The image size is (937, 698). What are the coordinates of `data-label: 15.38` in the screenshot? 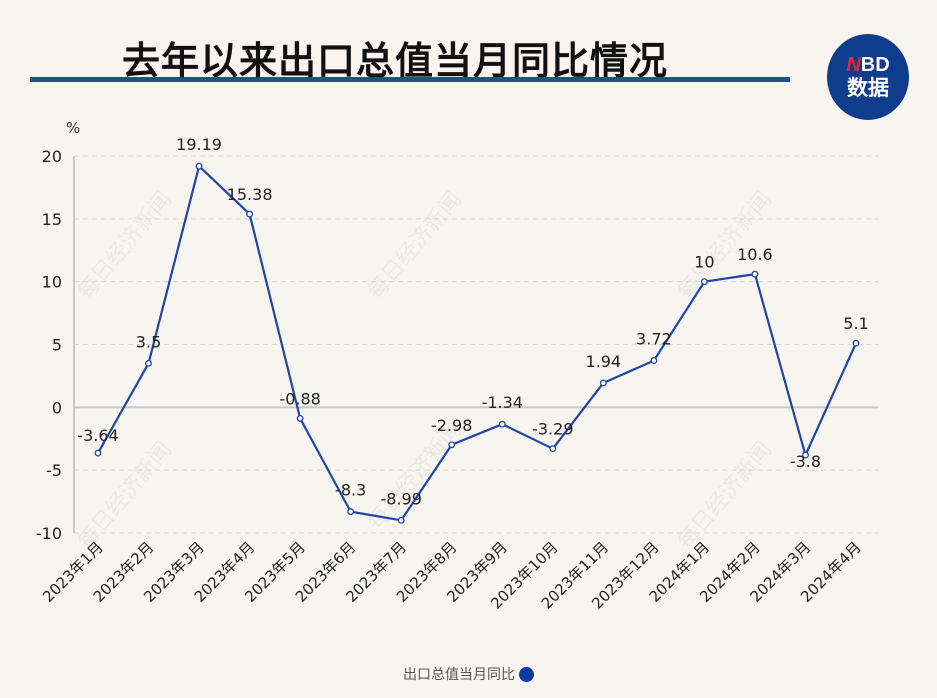 It's located at (250, 194).